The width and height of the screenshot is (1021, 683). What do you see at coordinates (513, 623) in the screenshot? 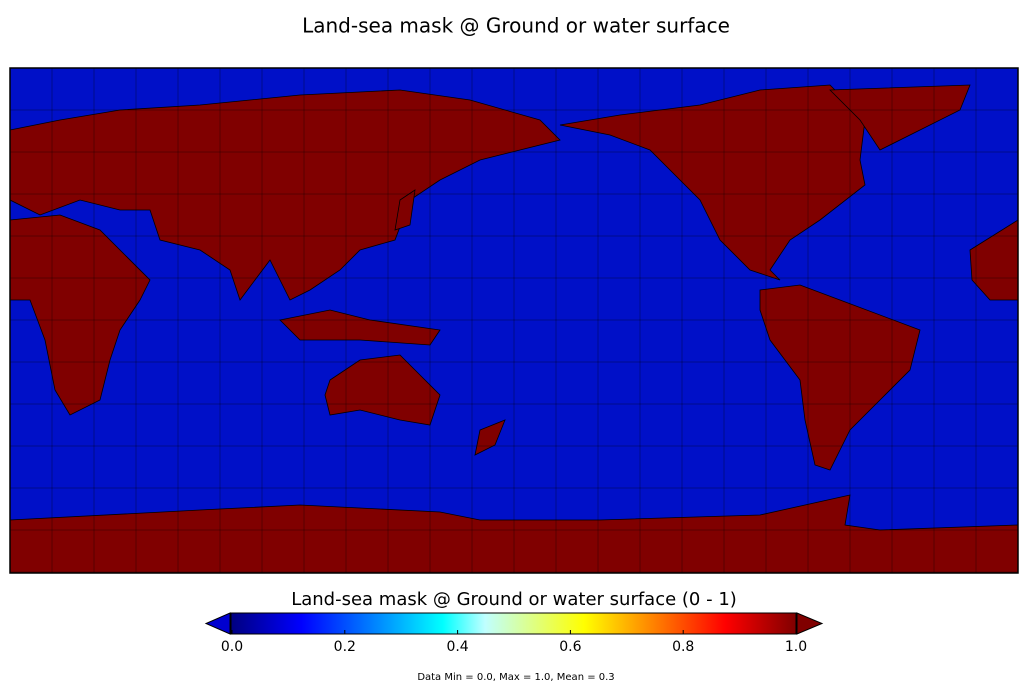
I see `colorbar` at bounding box center [513, 623].